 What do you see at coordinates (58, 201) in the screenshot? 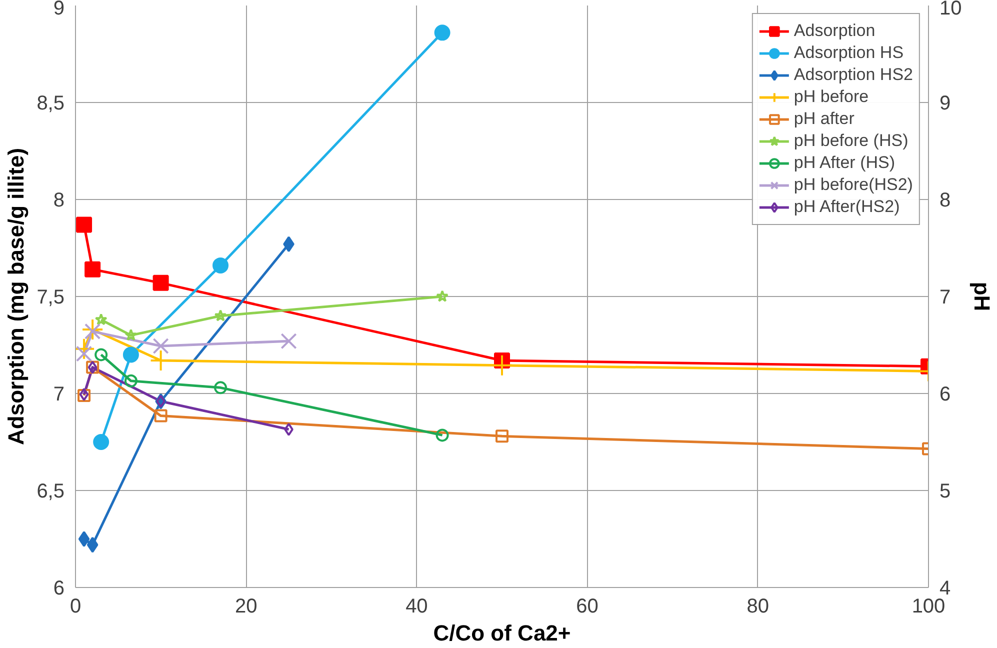
I see `y-tick-label: 8` at bounding box center [58, 201].